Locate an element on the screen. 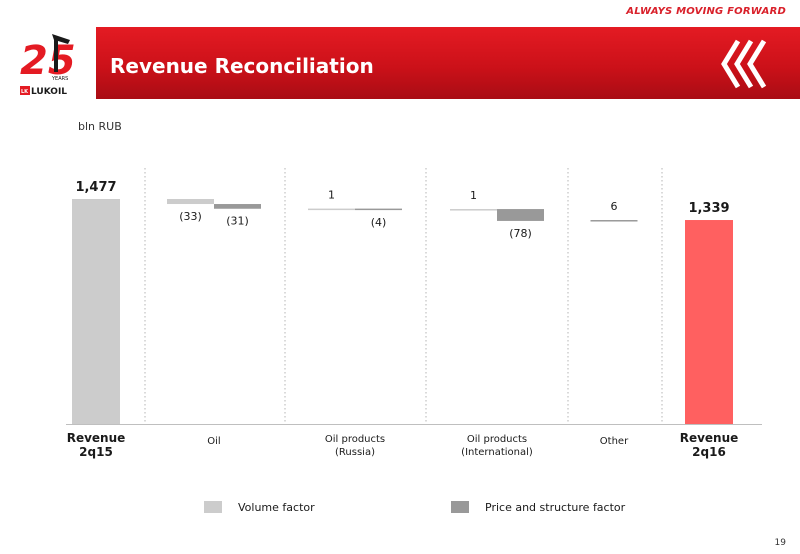 This screenshot has width=800, height=554. page-number: 19 is located at coordinates (780, 543).